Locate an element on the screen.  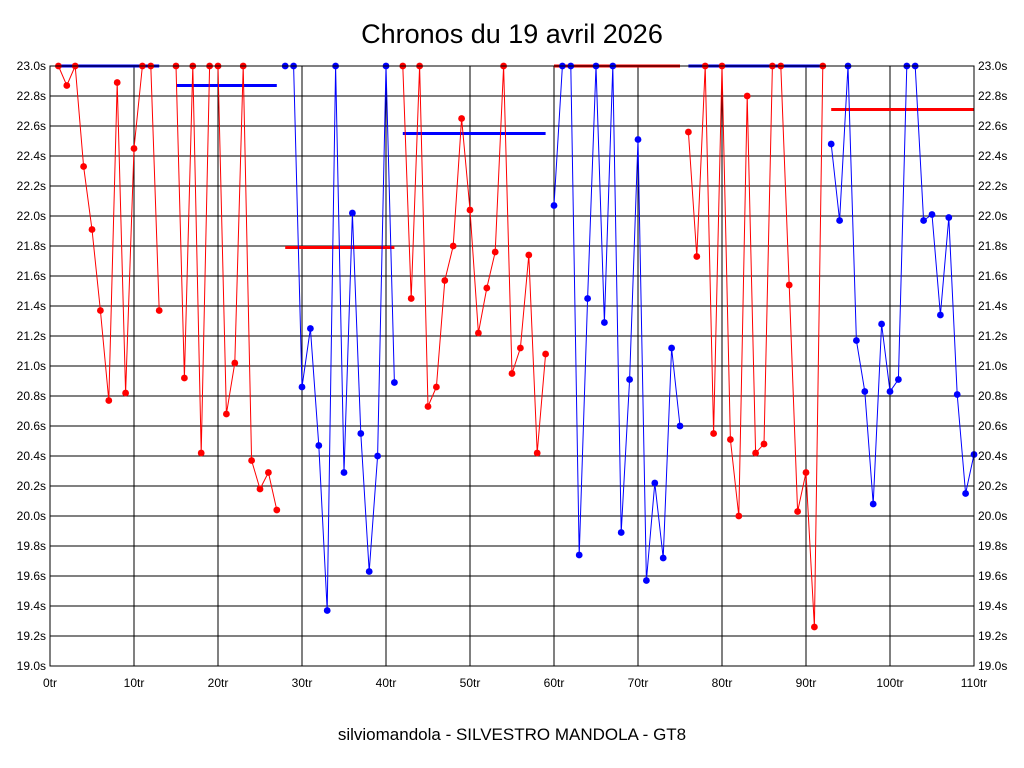
x-tick-label: 70tr is located at coordinates (638, 683).